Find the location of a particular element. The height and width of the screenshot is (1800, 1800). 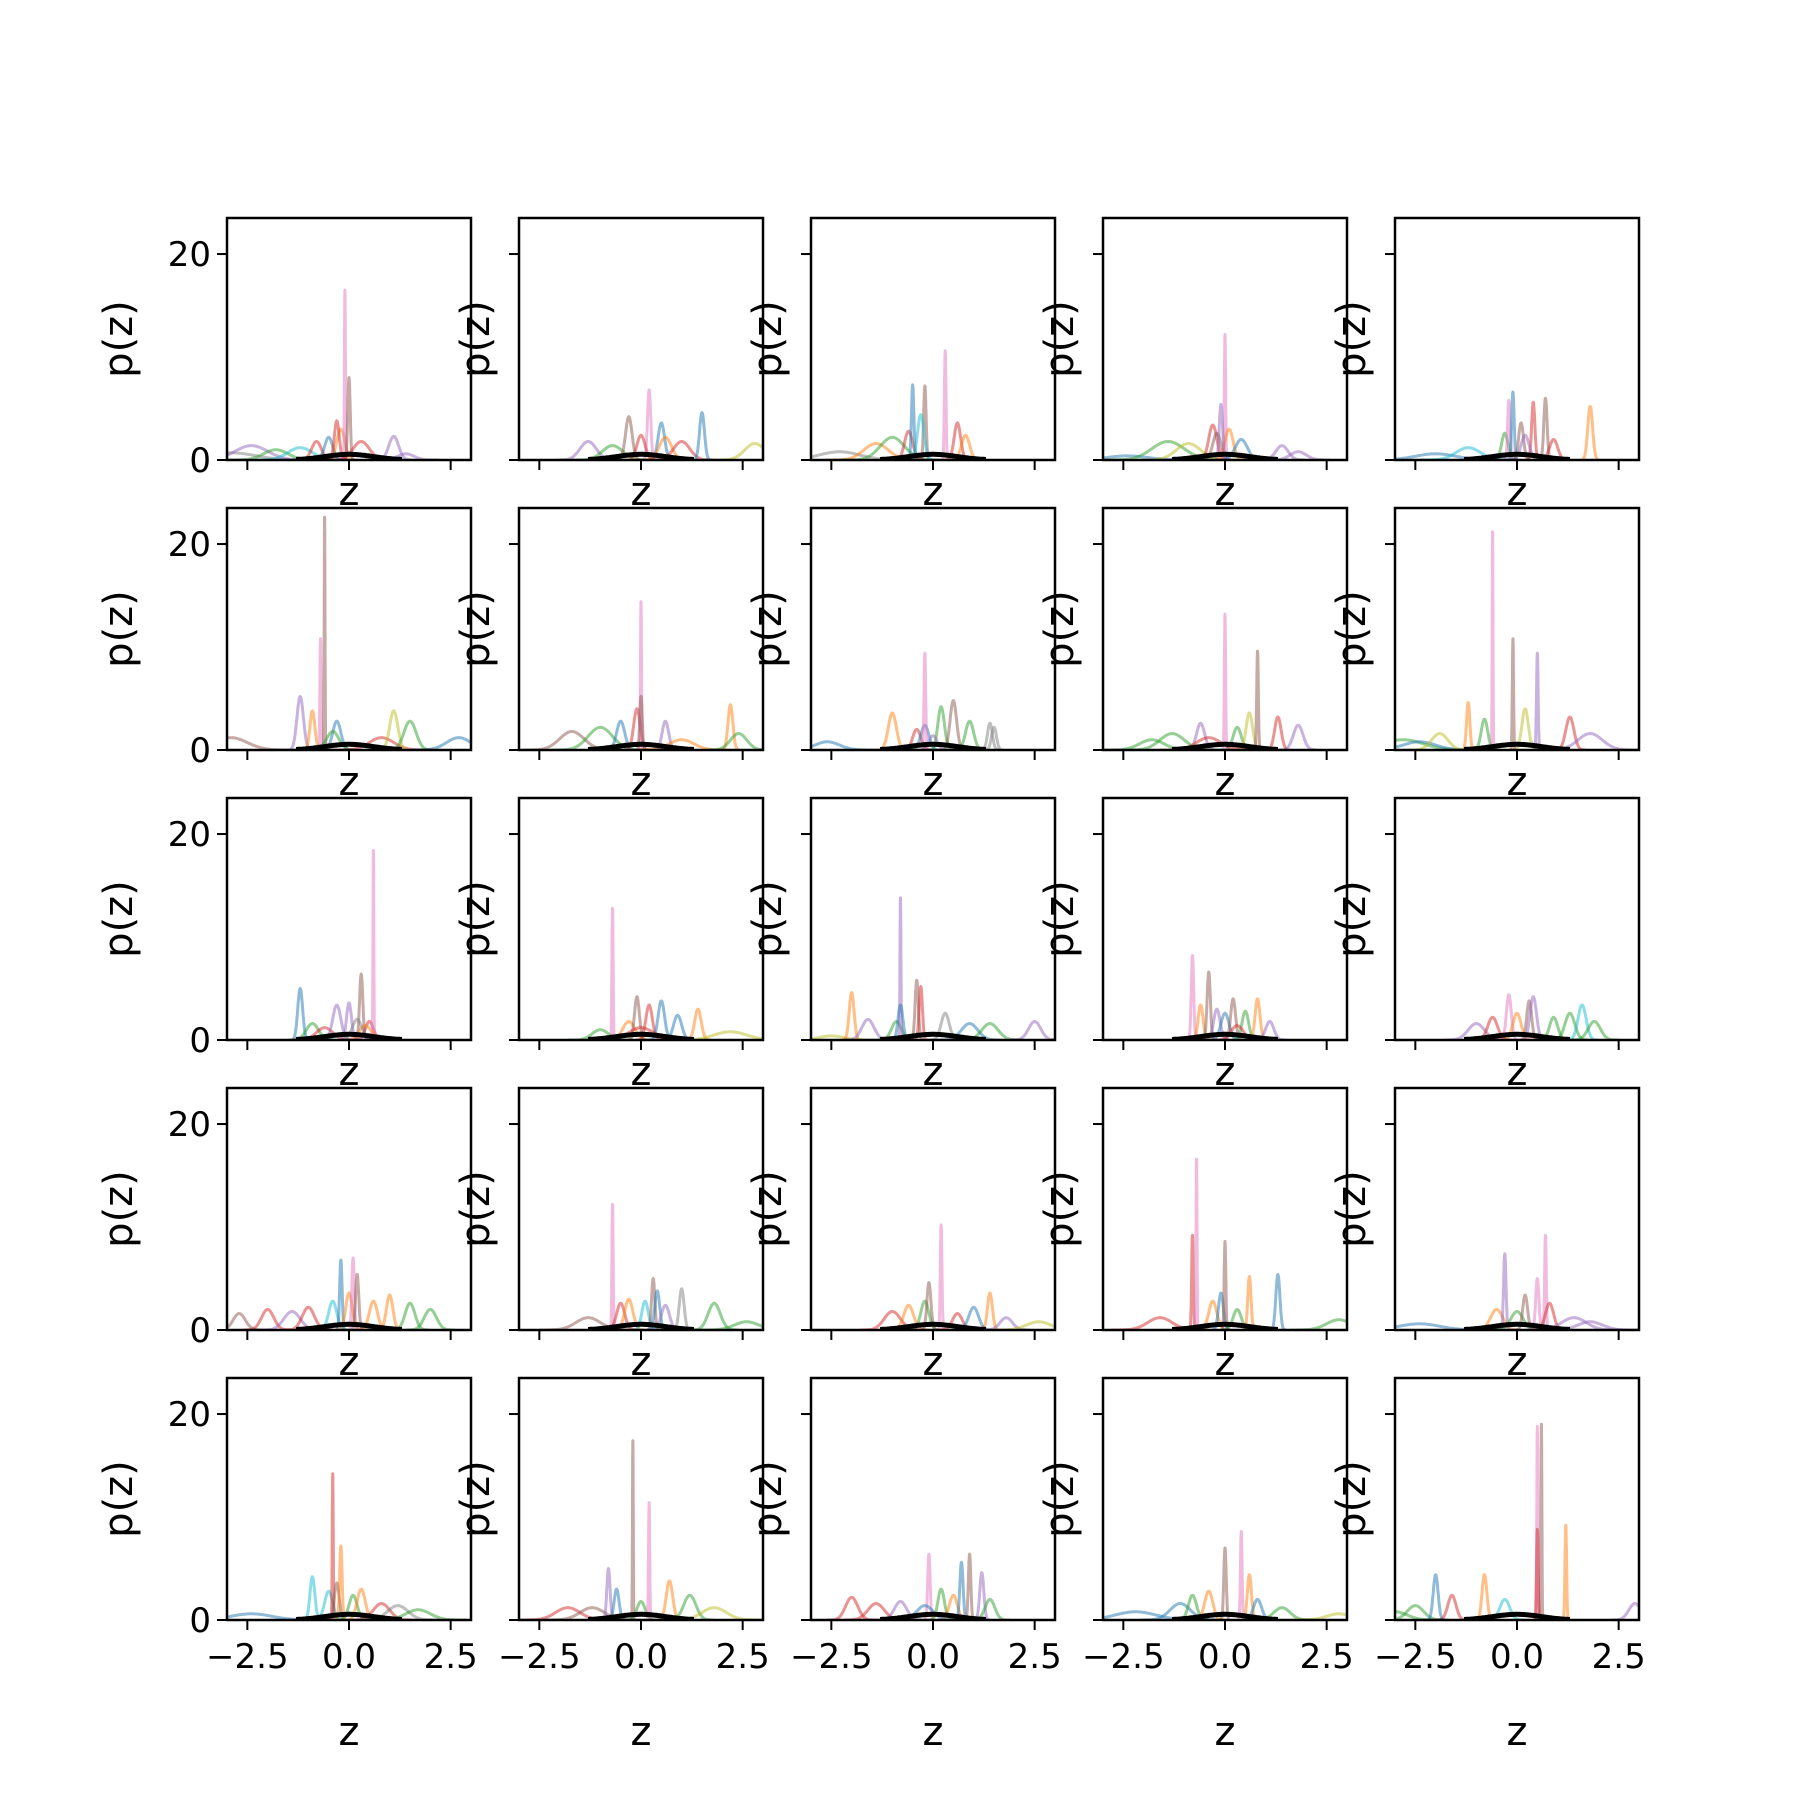

subplot: 0 20 z p(z) is located at coordinates (284, 1235).